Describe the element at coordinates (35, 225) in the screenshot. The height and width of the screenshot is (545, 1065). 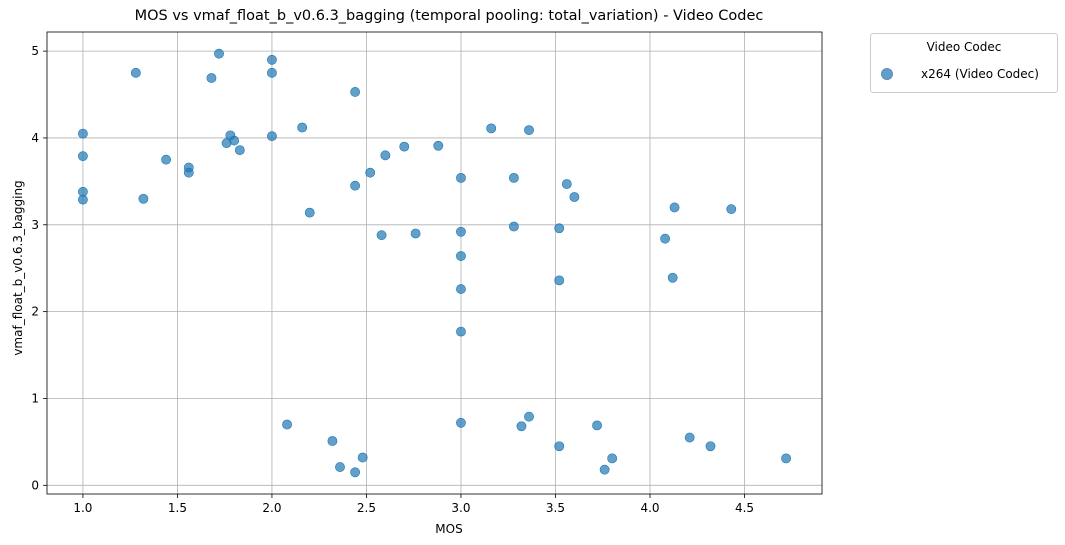
I see `y-tick-label: 3` at that location.